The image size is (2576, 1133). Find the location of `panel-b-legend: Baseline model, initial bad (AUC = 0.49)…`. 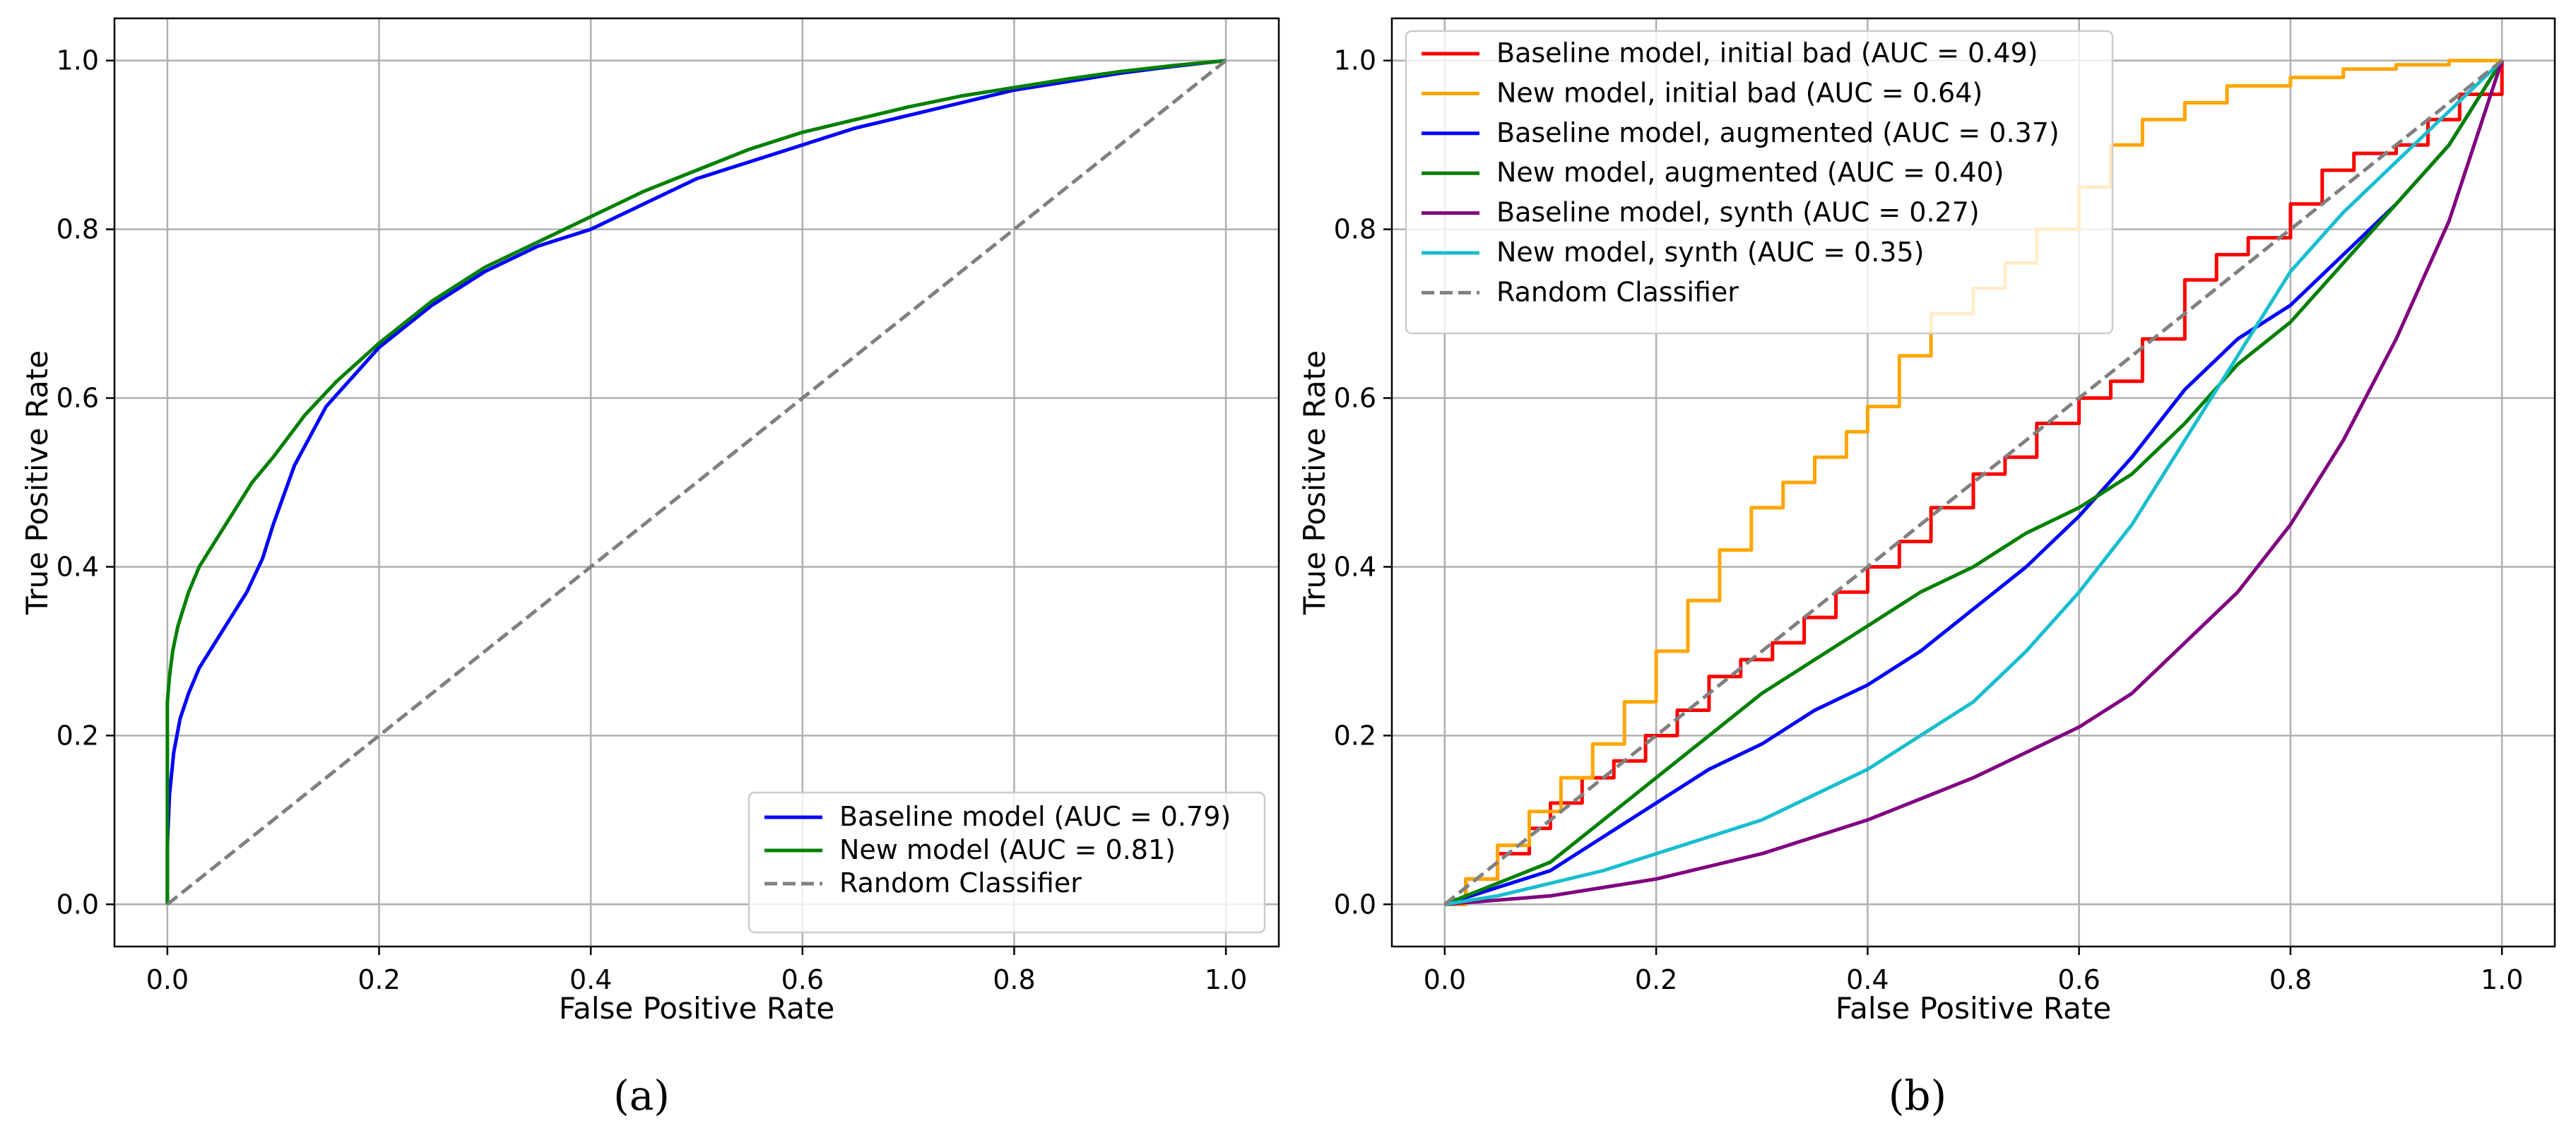

panel-b-legend: Baseline model, initial bad (AUC = 0.49)… is located at coordinates (1759, 183).